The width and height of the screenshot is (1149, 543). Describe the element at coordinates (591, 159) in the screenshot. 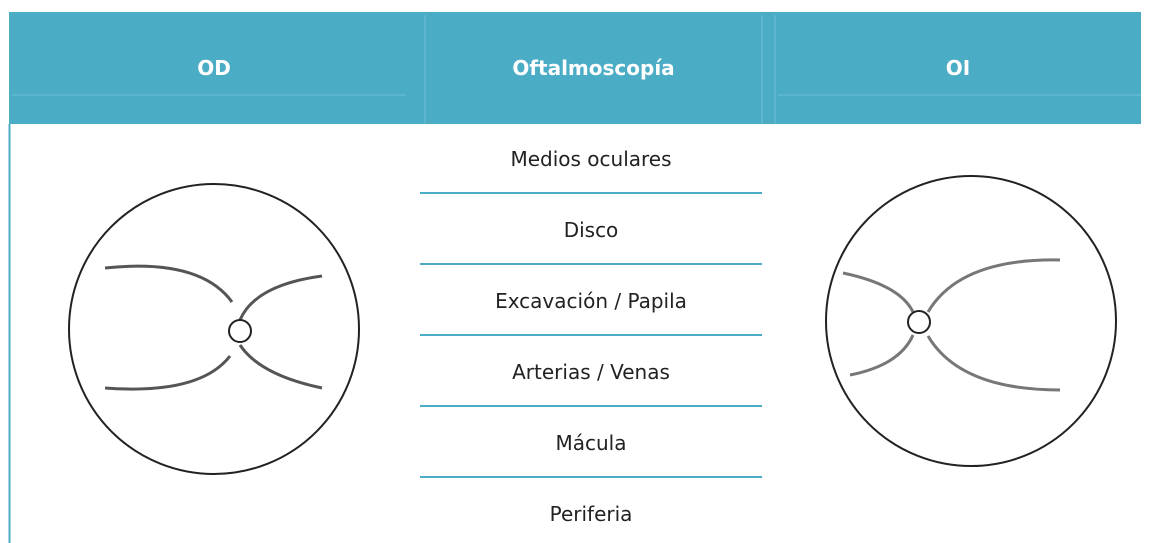

I see `row-label: Medios oculares` at that location.